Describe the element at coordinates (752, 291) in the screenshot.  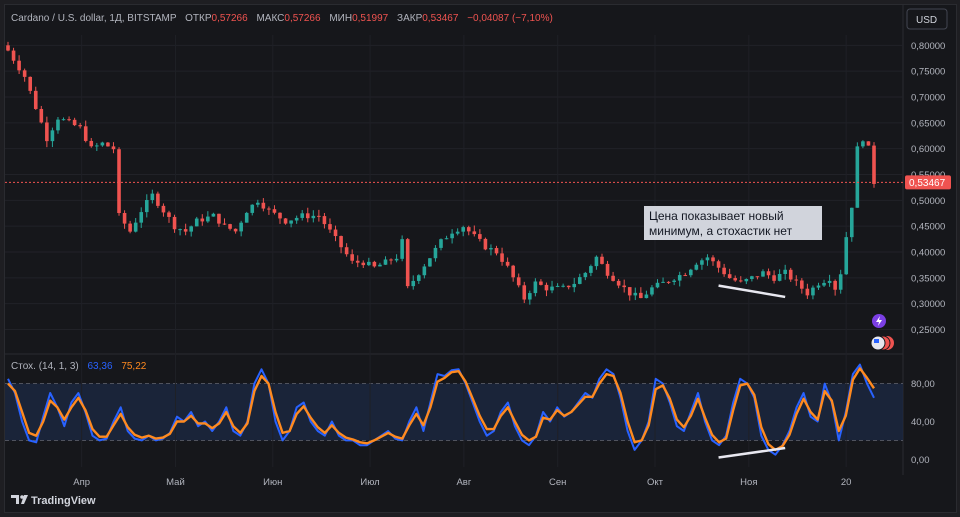
I see `price-divergence-line` at that location.